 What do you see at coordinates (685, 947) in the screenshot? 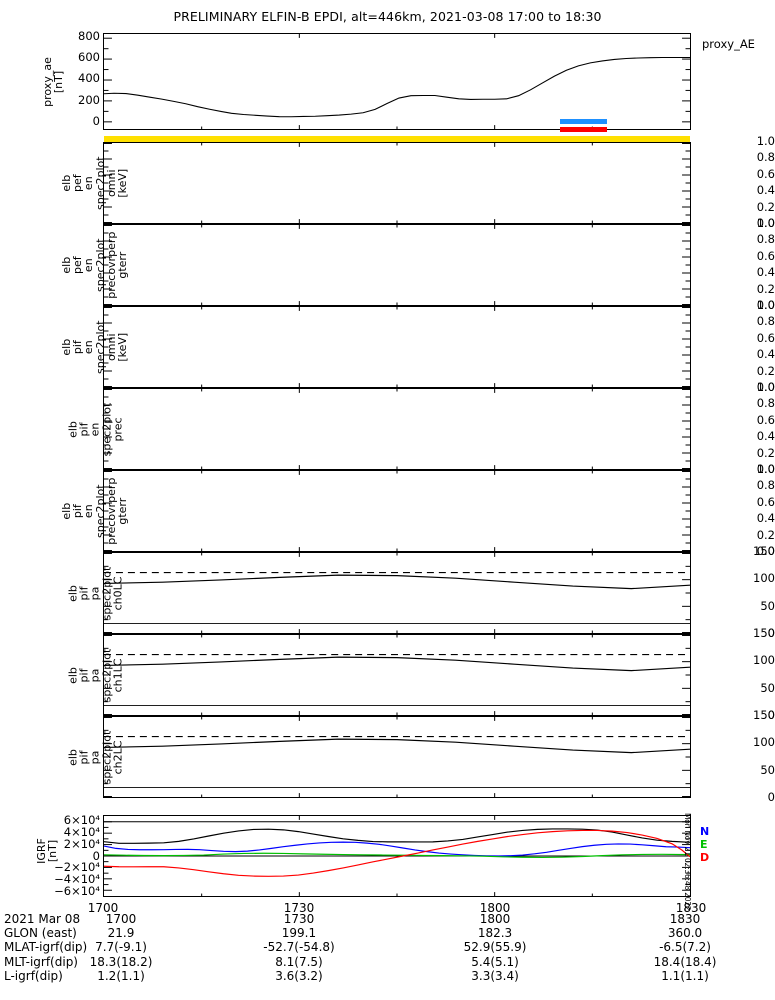
I see `footer-row-value: -6.5(7.2)` at bounding box center [685, 947].